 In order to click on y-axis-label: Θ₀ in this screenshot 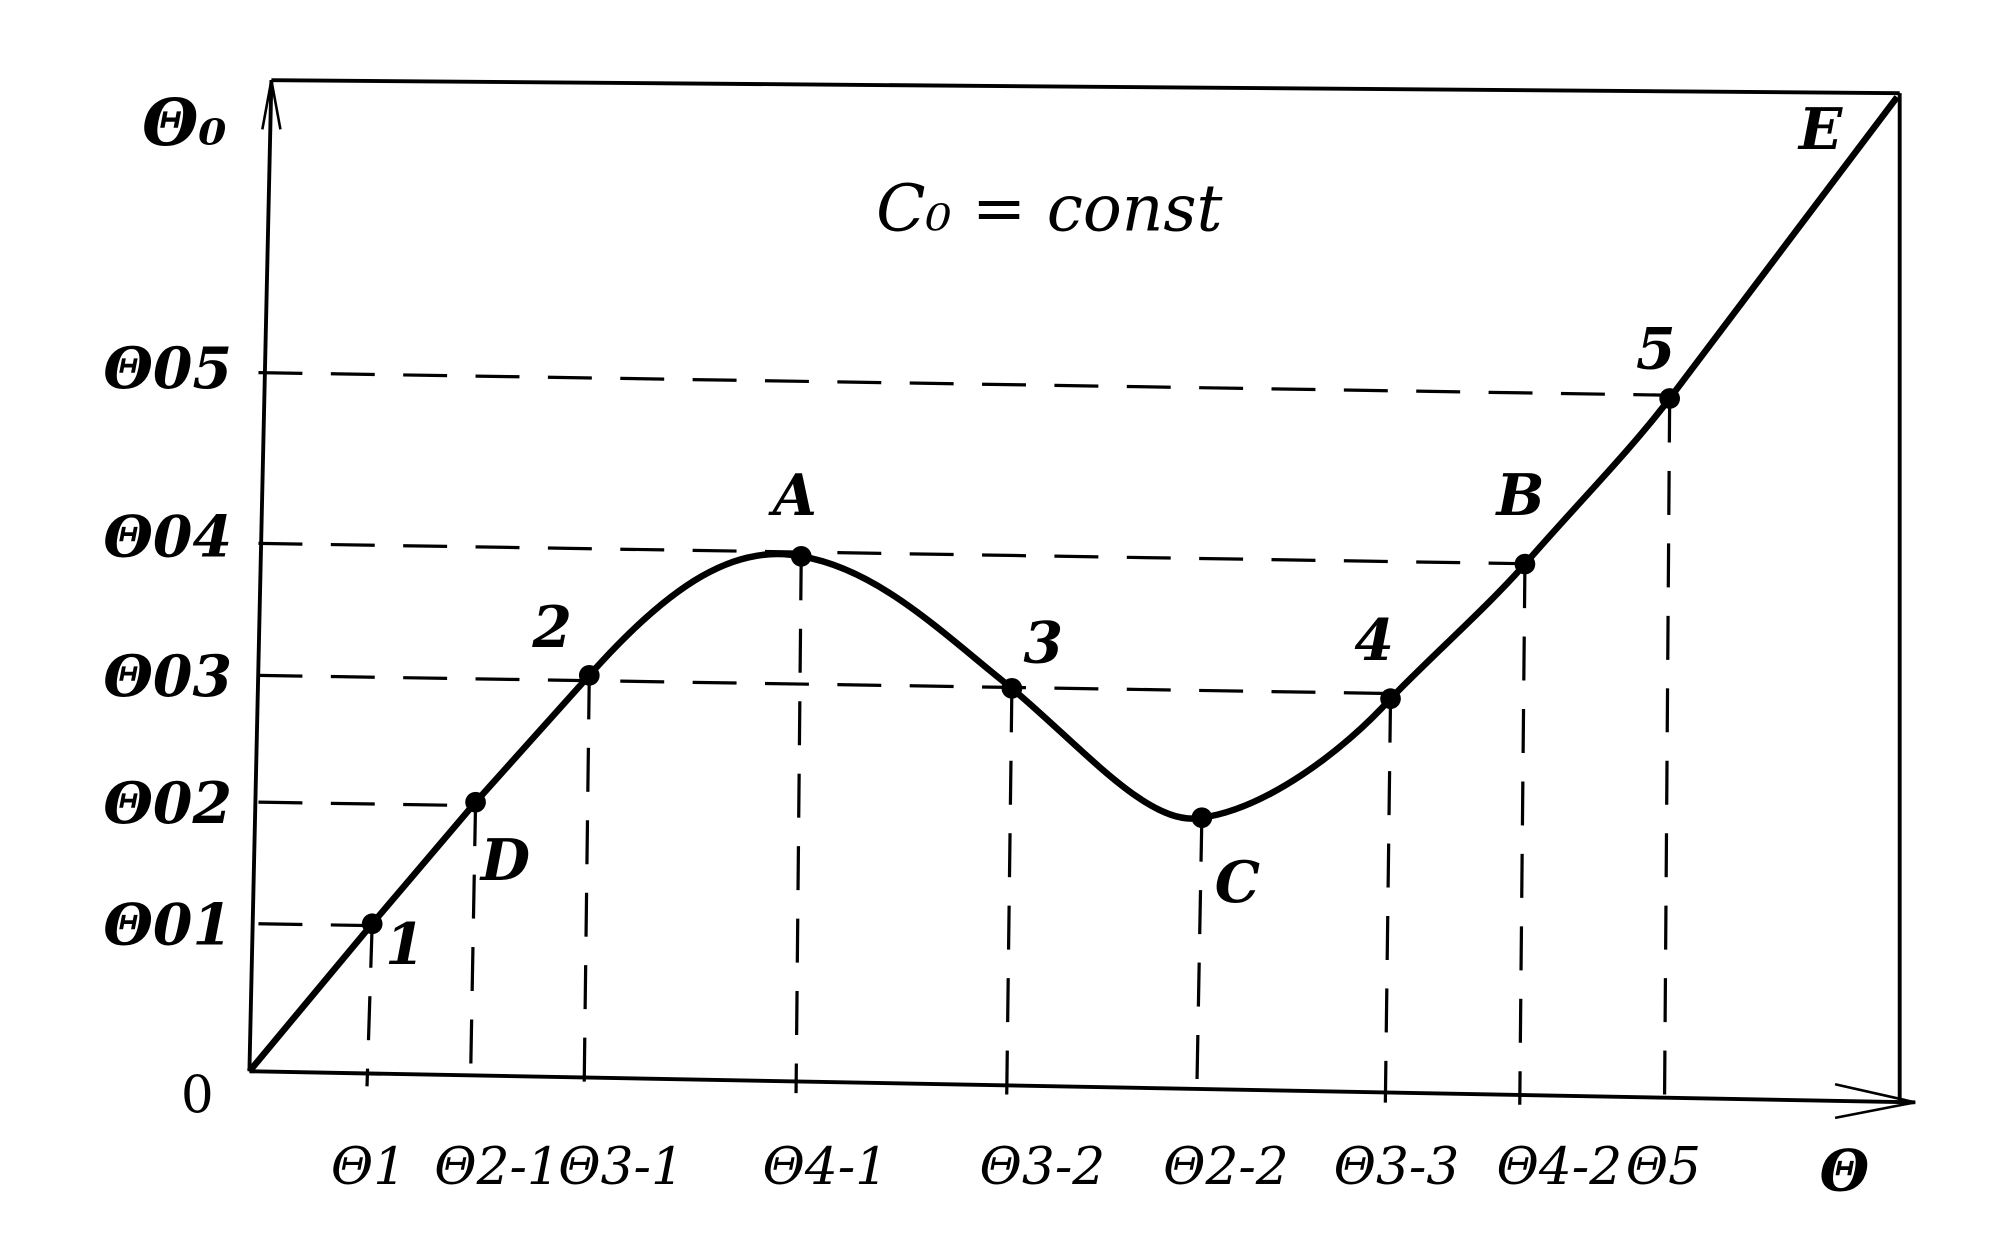, I will do `click(184, 123)`.